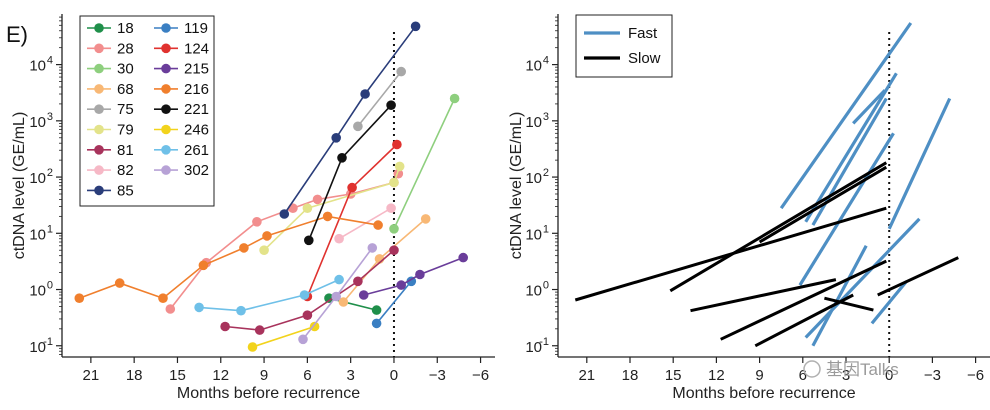 This screenshot has height=410, width=990. What do you see at coordinates (812, 369) in the screenshot?
I see `watermark-icon` at bounding box center [812, 369].